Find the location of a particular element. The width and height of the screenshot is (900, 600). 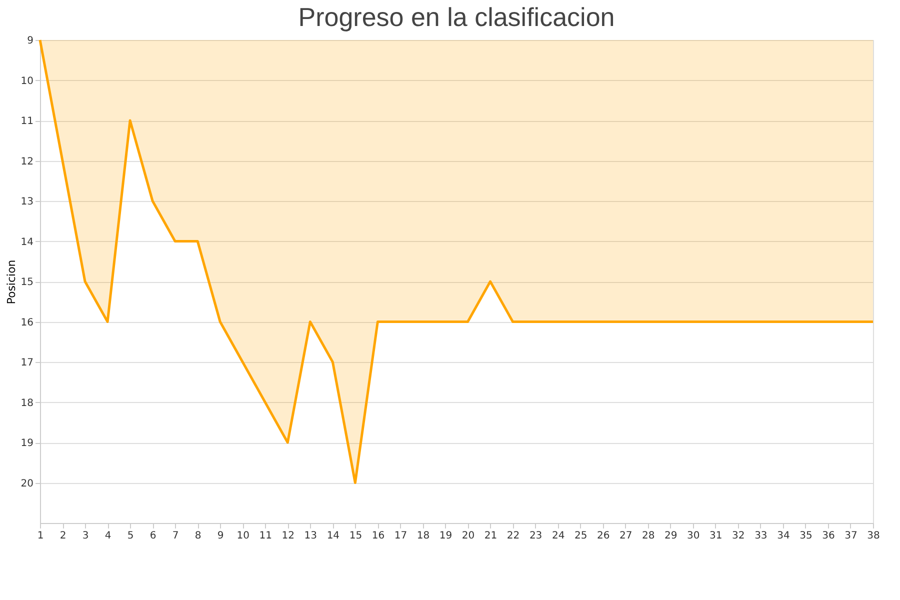

y-tick-label: 11 is located at coordinates (27, 121).